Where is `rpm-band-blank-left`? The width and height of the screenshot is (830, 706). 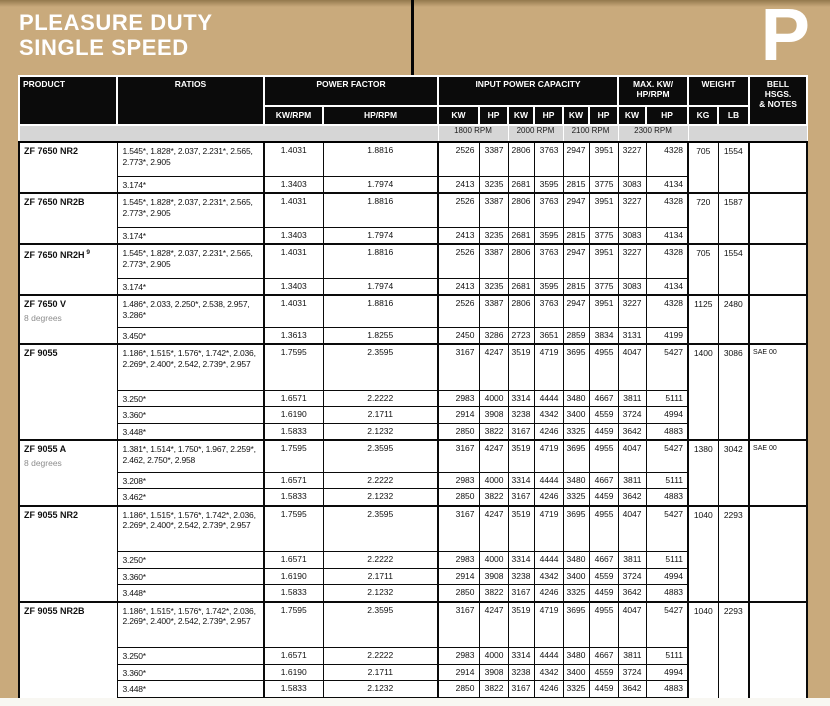 rpm-band-blank-left is located at coordinates (228, 133).